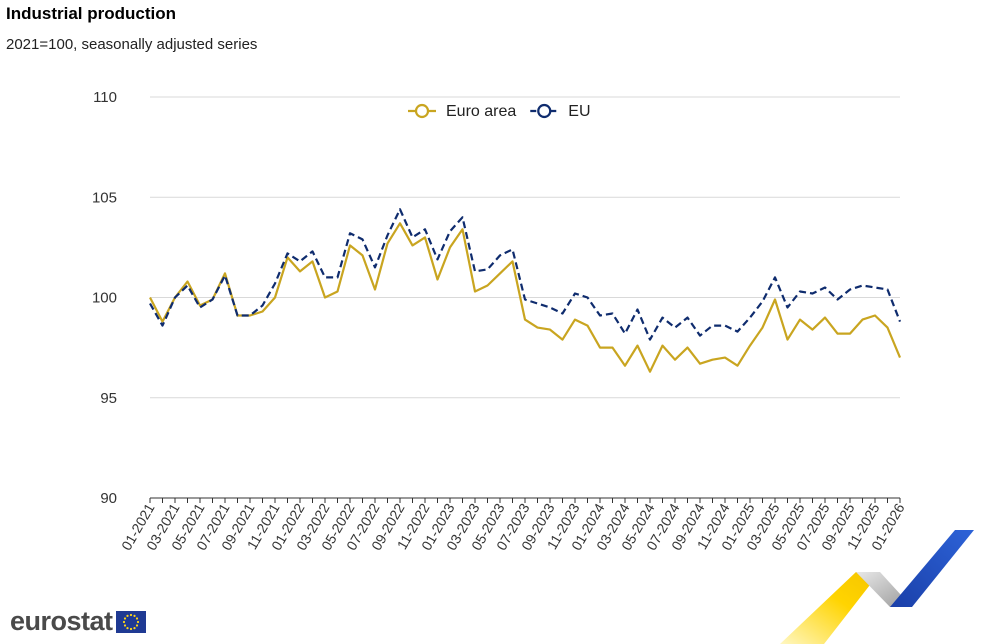 The width and height of the screenshot is (1000, 644). I want to click on y-tick-label: 110, so click(105, 97).